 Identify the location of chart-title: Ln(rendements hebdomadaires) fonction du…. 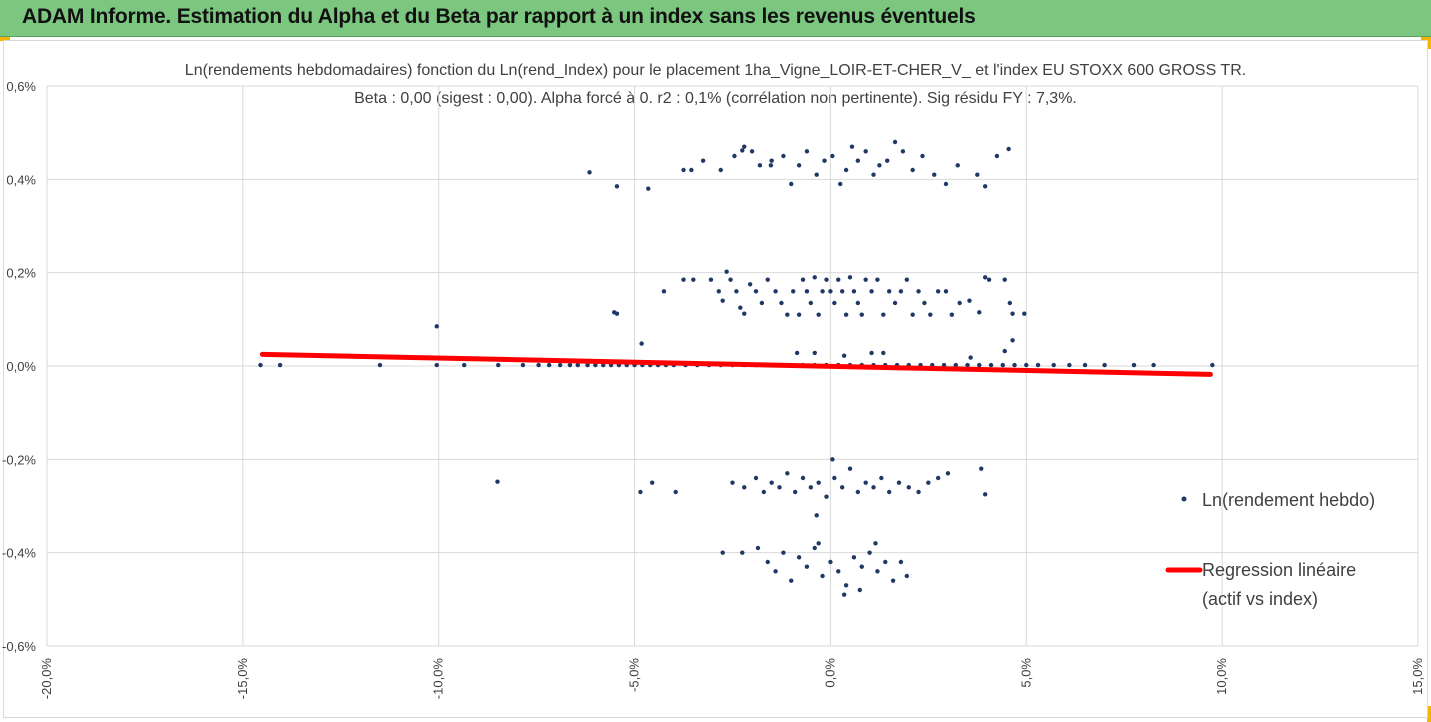
(715, 70).